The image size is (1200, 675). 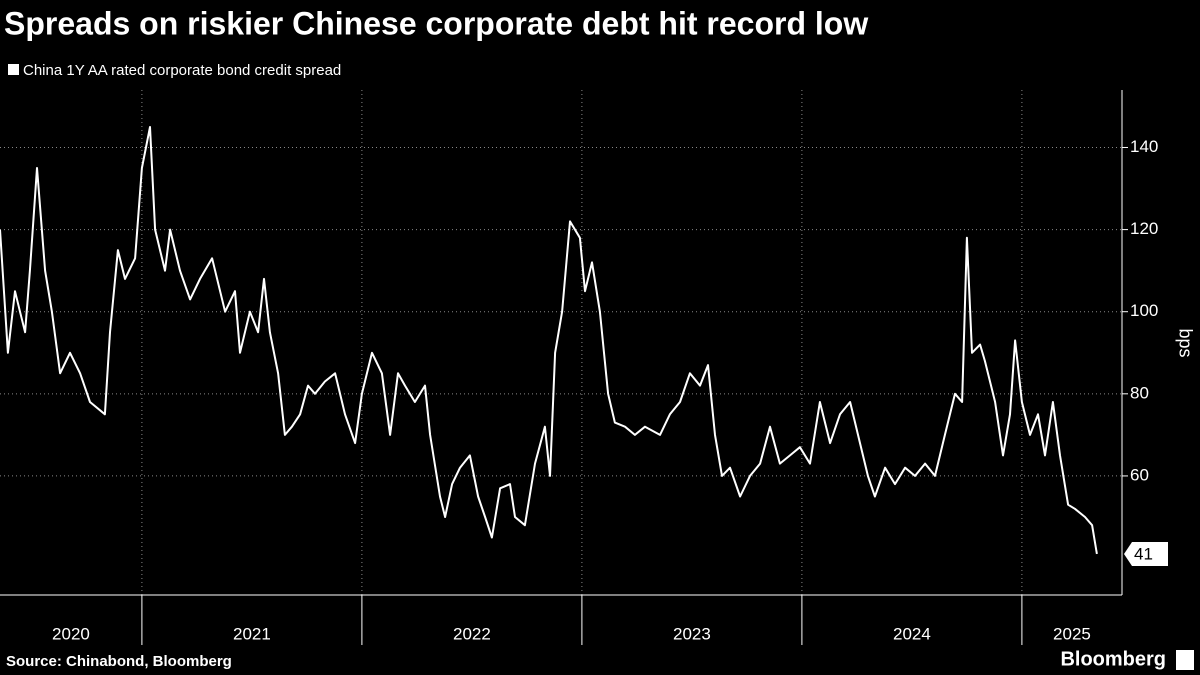 What do you see at coordinates (692, 633) in the screenshot?
I see `x-tick-label: 2023` at bounding box center [692, 633].